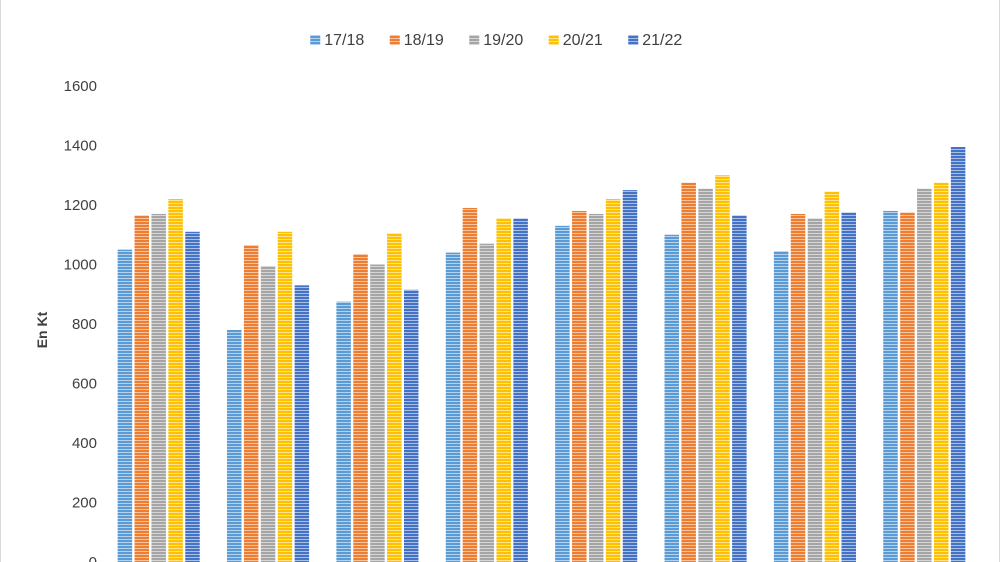  I want to click on legend-item: 20/21, so click(575, 40).